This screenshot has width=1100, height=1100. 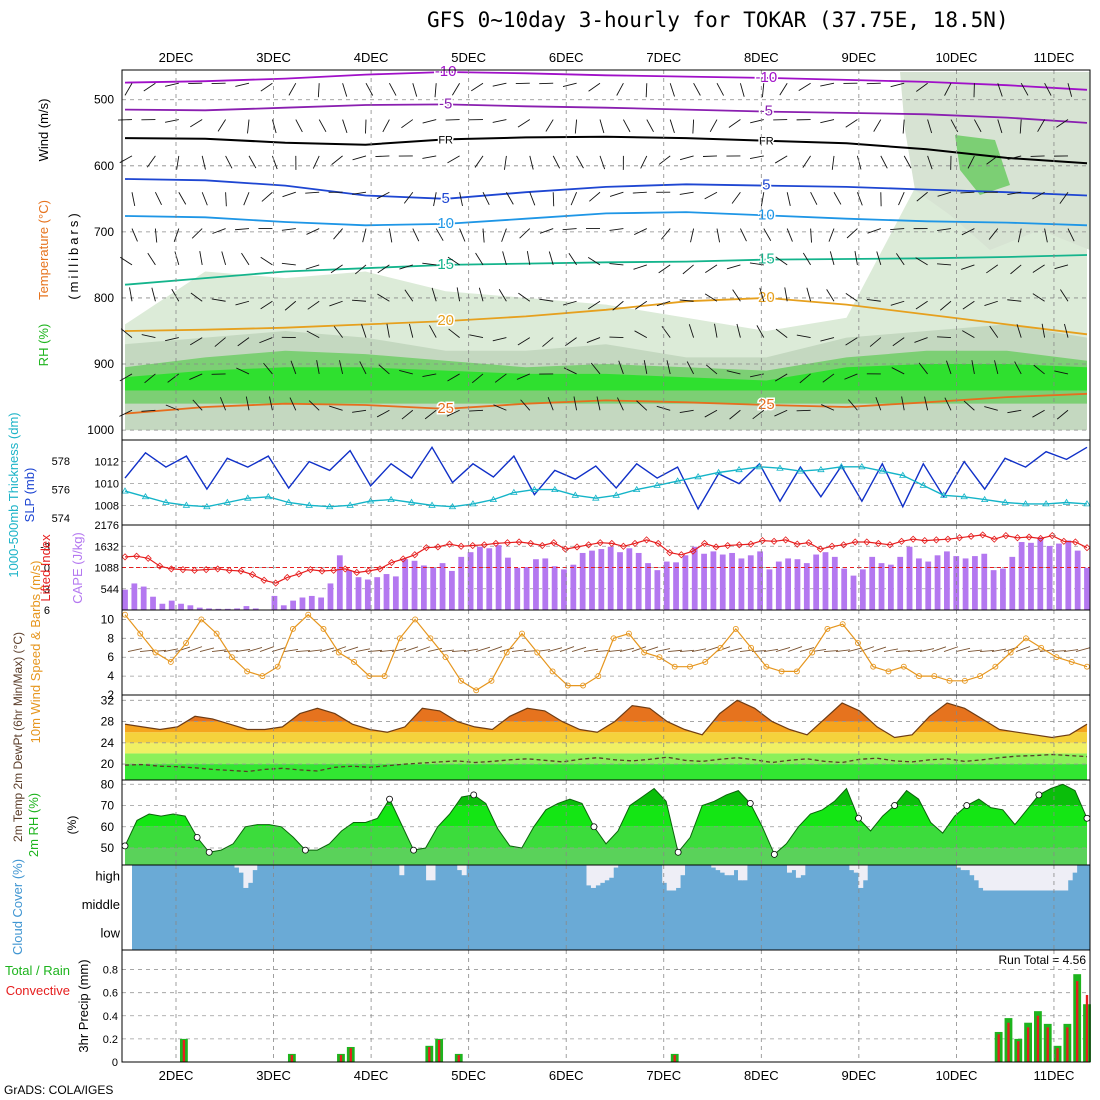 What do you see at coordinates (110, 657) in the screenshot?
I see `y-tick-label-wind: 6` at bounding box center [110, 657].